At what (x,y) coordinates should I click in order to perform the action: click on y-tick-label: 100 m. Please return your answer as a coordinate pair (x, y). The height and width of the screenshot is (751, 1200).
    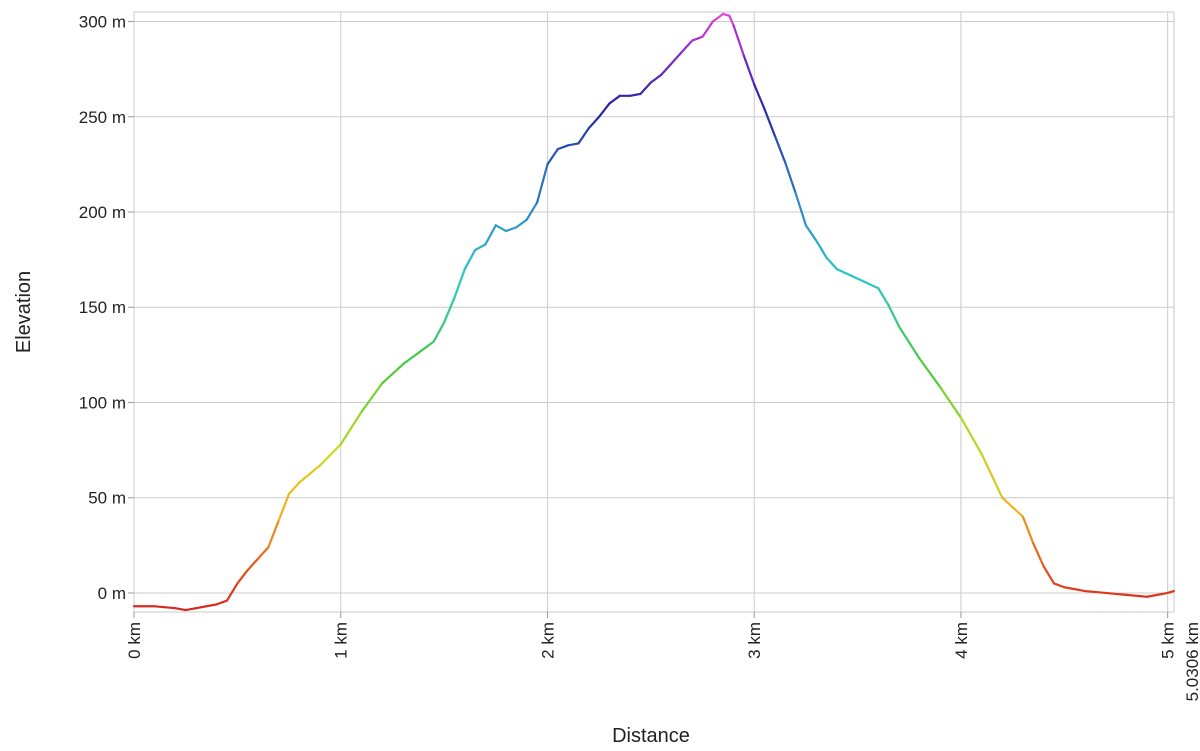
    Looking at the image, I should click on (102, 402).